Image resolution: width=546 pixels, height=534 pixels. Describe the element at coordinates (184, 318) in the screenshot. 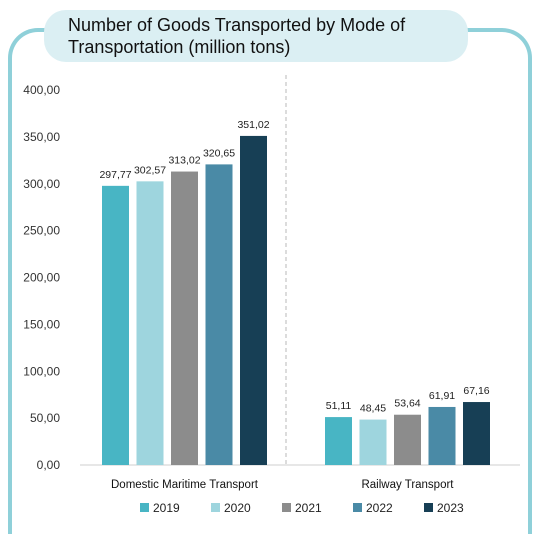

I see `bar-2021-maritime` at that location.